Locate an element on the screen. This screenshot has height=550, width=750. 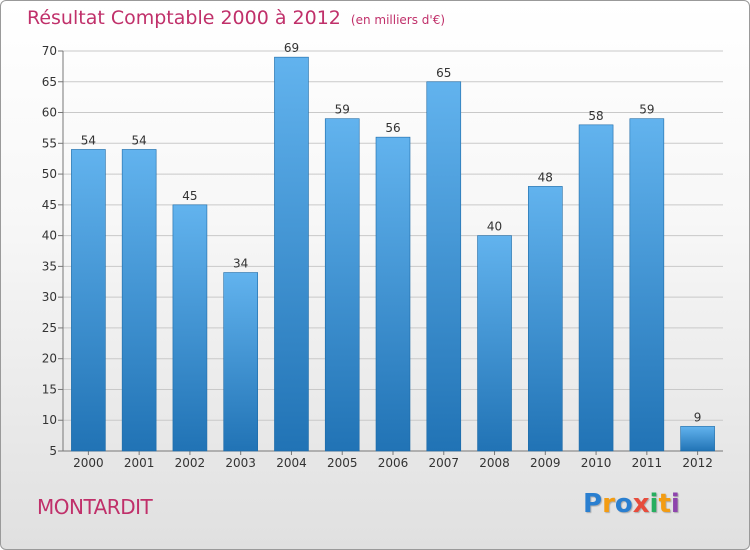
y-tick-label: 60 is located at coordinates (49, 113).